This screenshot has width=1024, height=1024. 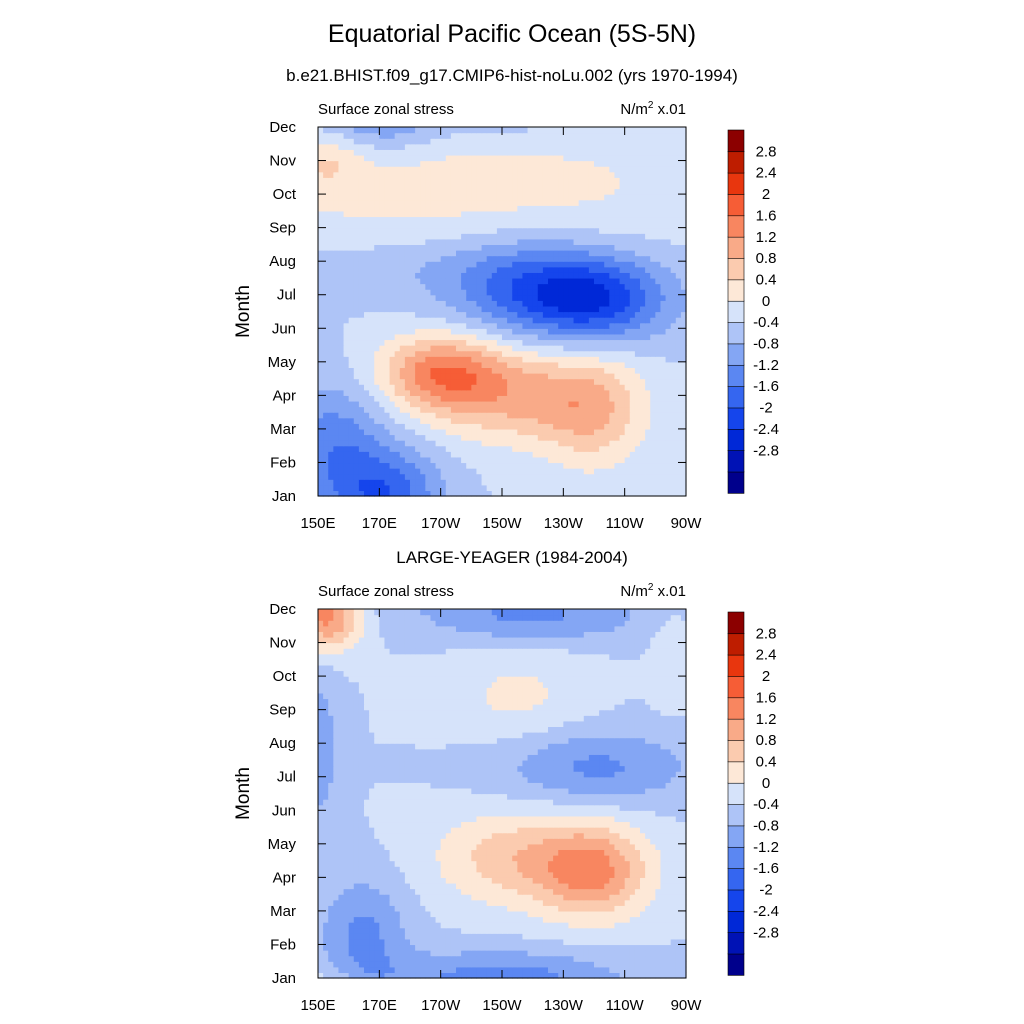 What do you see at coordinates (282, 362) in the screenshot?
I see `y-tick-label: May` at bounding box center [282, 362].